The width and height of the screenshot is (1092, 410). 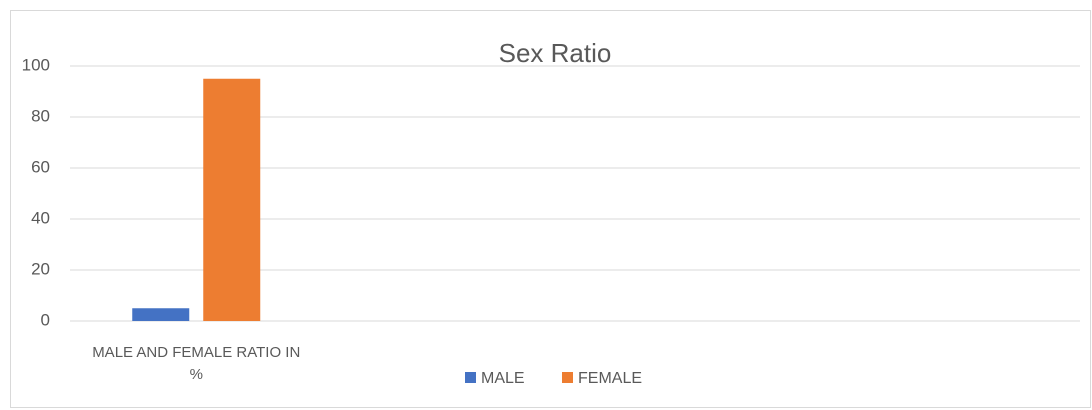 I want to click on x-tick-label: MALE AND FEMALE RATIO IN %, so click(x=196, y=363).